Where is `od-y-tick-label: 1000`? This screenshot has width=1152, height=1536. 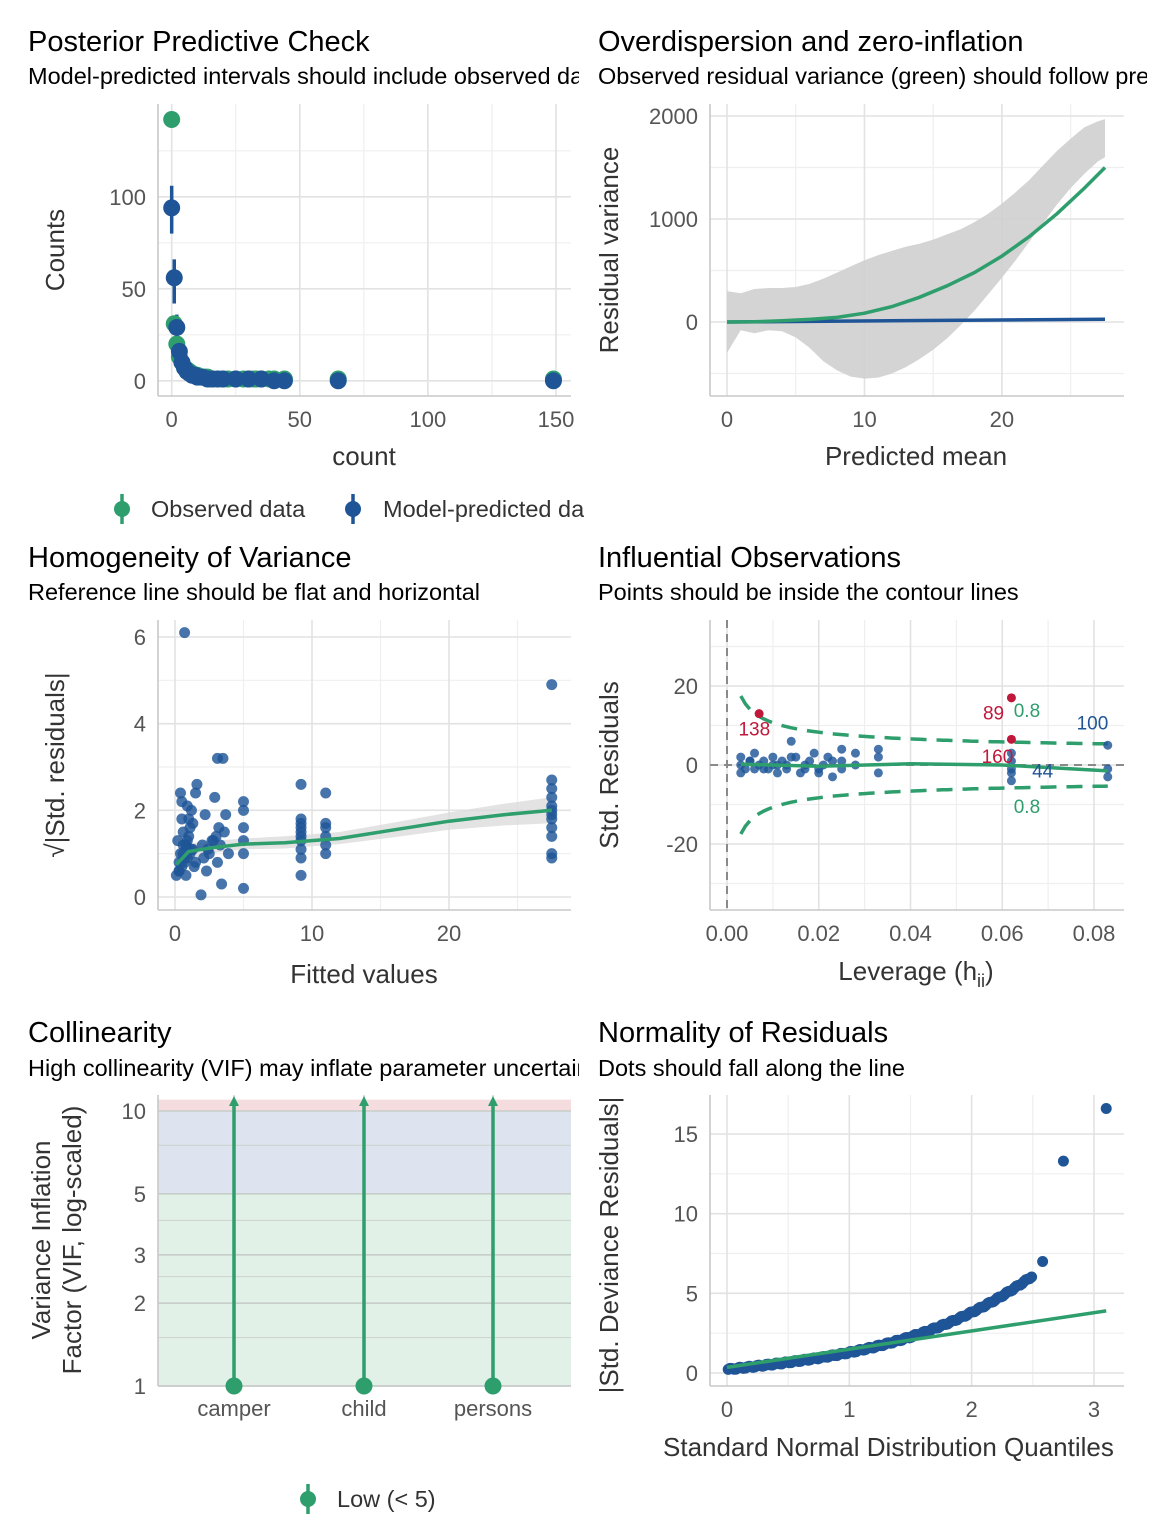 od-y-tick-label: 1000 is located at coordinates (673, 219).